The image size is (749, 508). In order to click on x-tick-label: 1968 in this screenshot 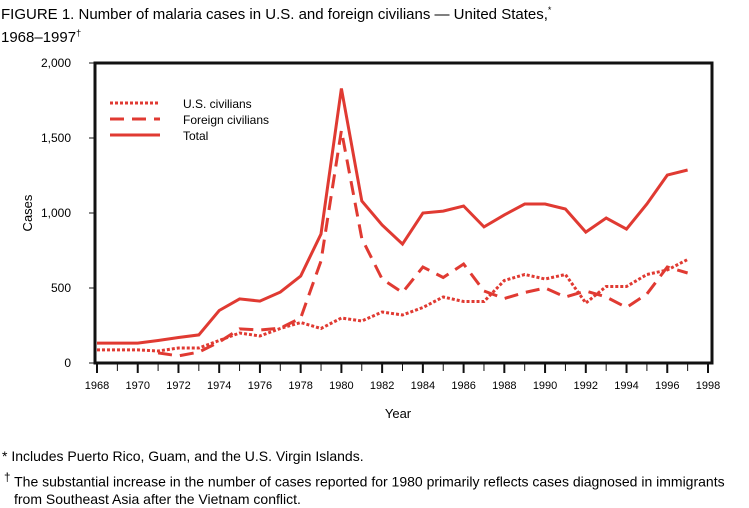, I will do `click(97, 386)`.